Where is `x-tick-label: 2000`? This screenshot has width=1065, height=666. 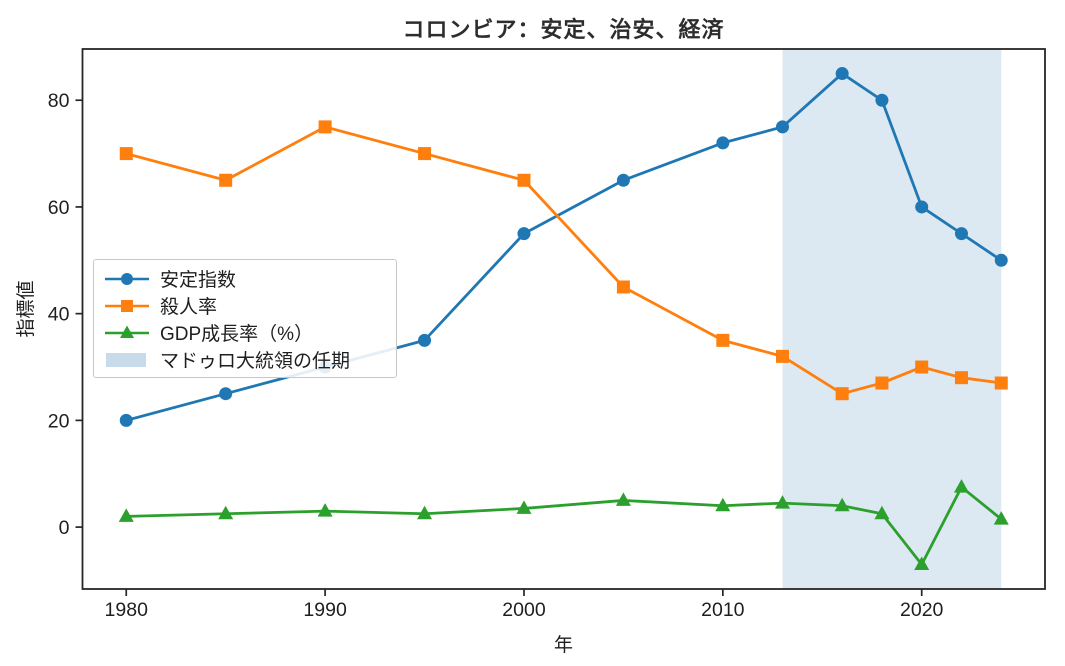 x-tick-label: 2000 is located at coordinates (524, 610).